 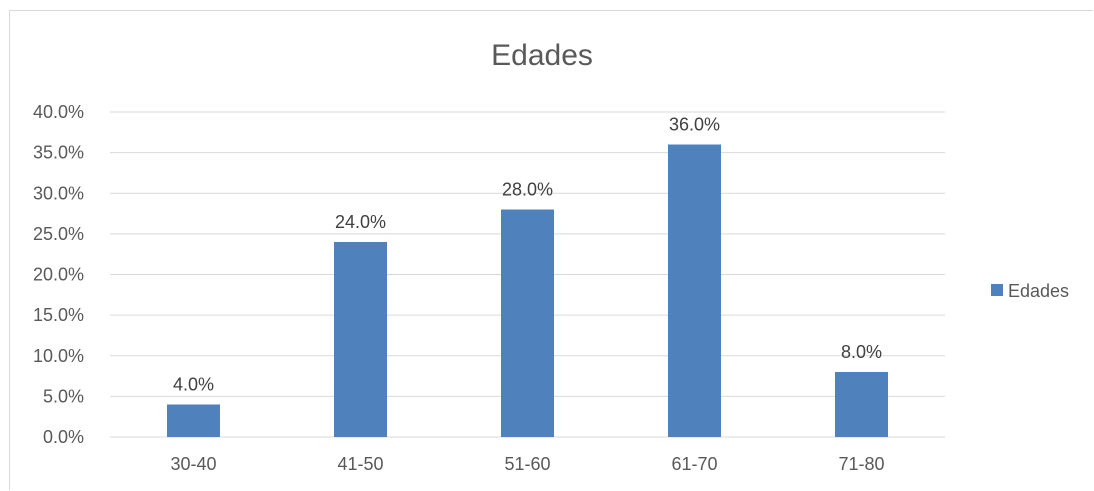 What do you see at coordinates (861, 352) in the screenshot?
I see `data-label: 8.0%` at bounding box center [861, 352].